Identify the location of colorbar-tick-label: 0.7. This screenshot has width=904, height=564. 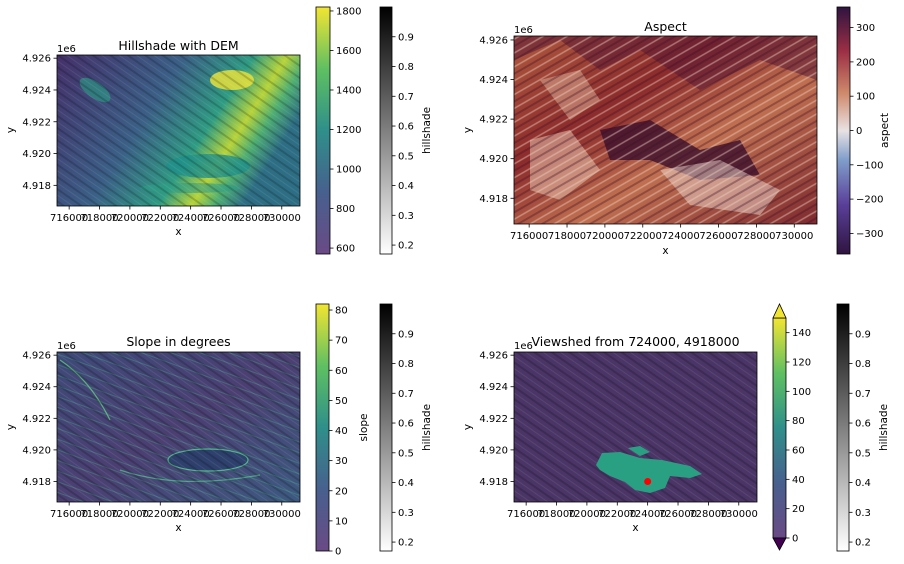
(406, 97).